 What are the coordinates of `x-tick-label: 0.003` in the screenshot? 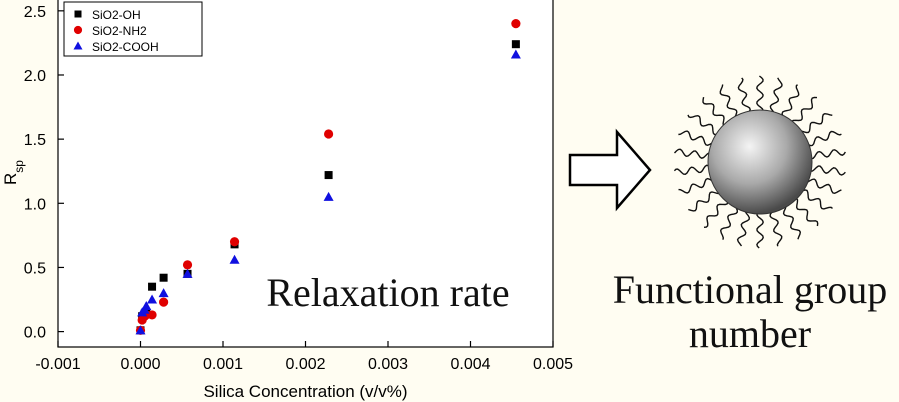 It's located at (388, 364).